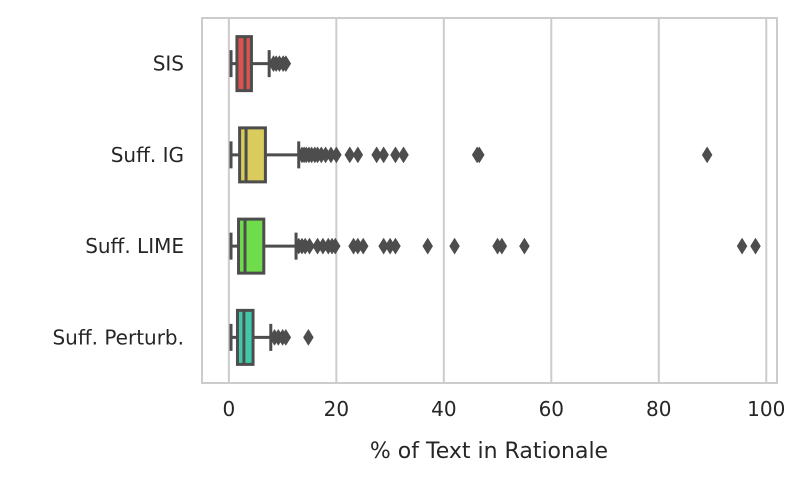 The width and height of the screenshot is (800, 482). I want to click on y-tick-label-3: Suff. Perturb., so click(118, 337).